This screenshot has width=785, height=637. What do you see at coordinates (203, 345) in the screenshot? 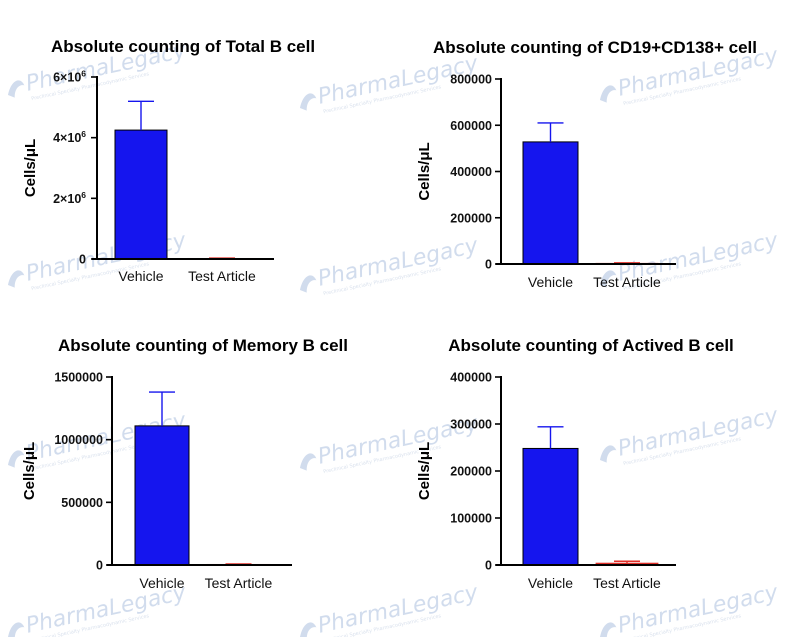
I see `chart-title: Absolute counting of Memory B cell` at bounding box center [203, 345].